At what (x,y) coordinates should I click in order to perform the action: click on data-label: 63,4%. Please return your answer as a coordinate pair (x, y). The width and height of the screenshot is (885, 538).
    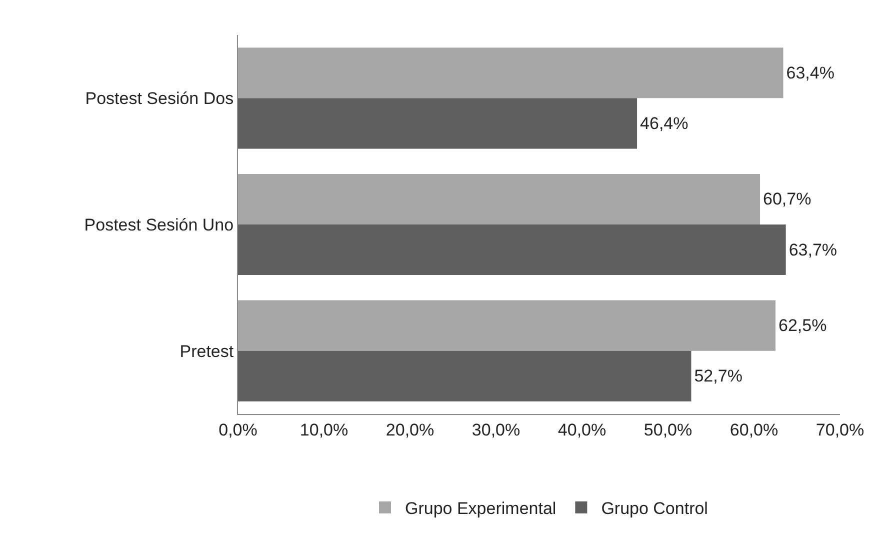
    Looking at the image, I should click on (810, 72).